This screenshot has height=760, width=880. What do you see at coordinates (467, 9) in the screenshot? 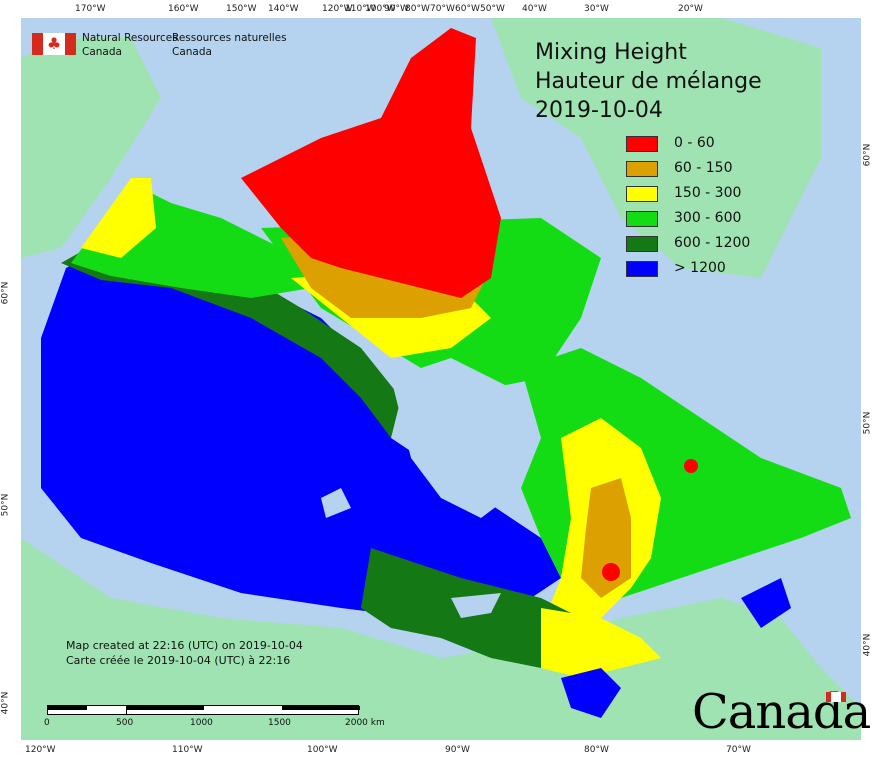
I see `tick-top-10: 60°W` at bounding box center [467, 9].